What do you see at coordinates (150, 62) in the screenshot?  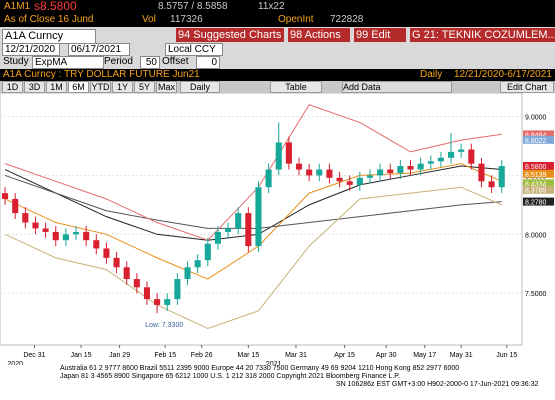 I see `period-input: 50` at bounding box center [150, 62].